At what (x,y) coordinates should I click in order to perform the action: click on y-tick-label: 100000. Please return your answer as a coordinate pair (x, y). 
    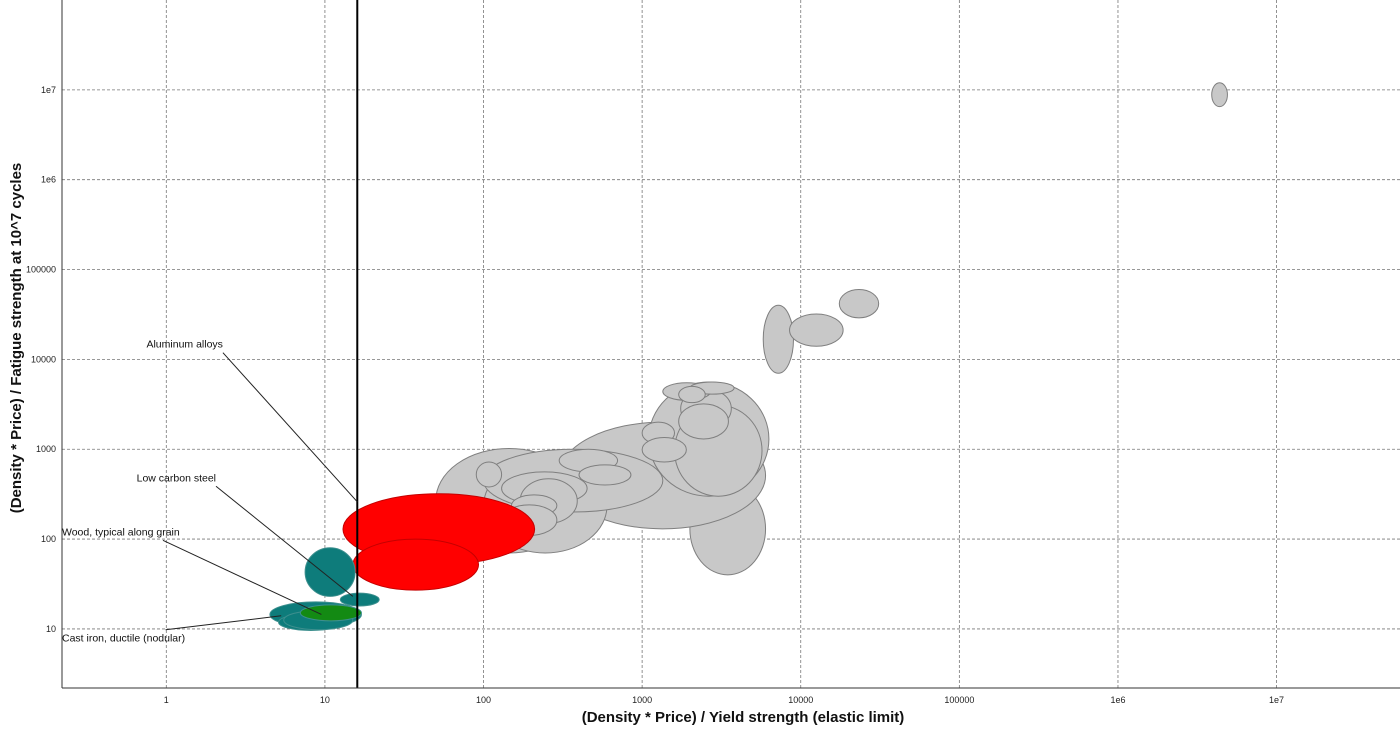
    Looking at the image, I should click on (41, 270).